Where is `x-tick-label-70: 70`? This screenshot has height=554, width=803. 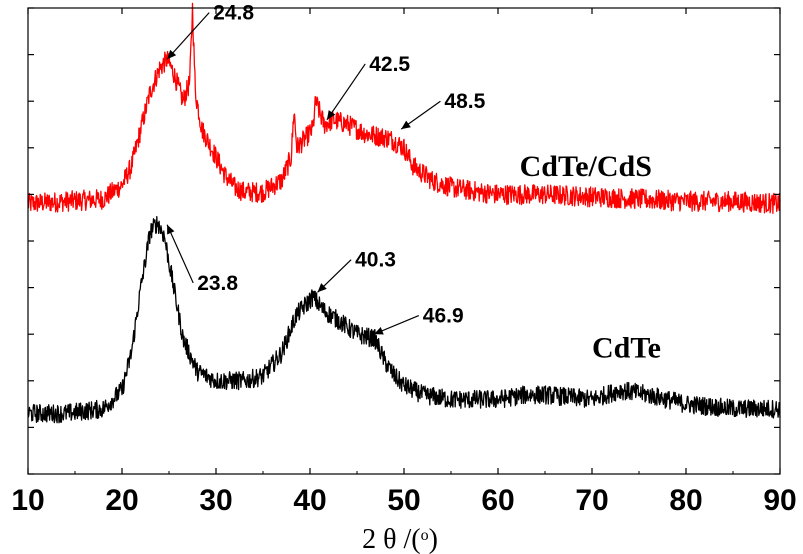
x-tick-label-70: 70 is located at coordinates (591, 500).